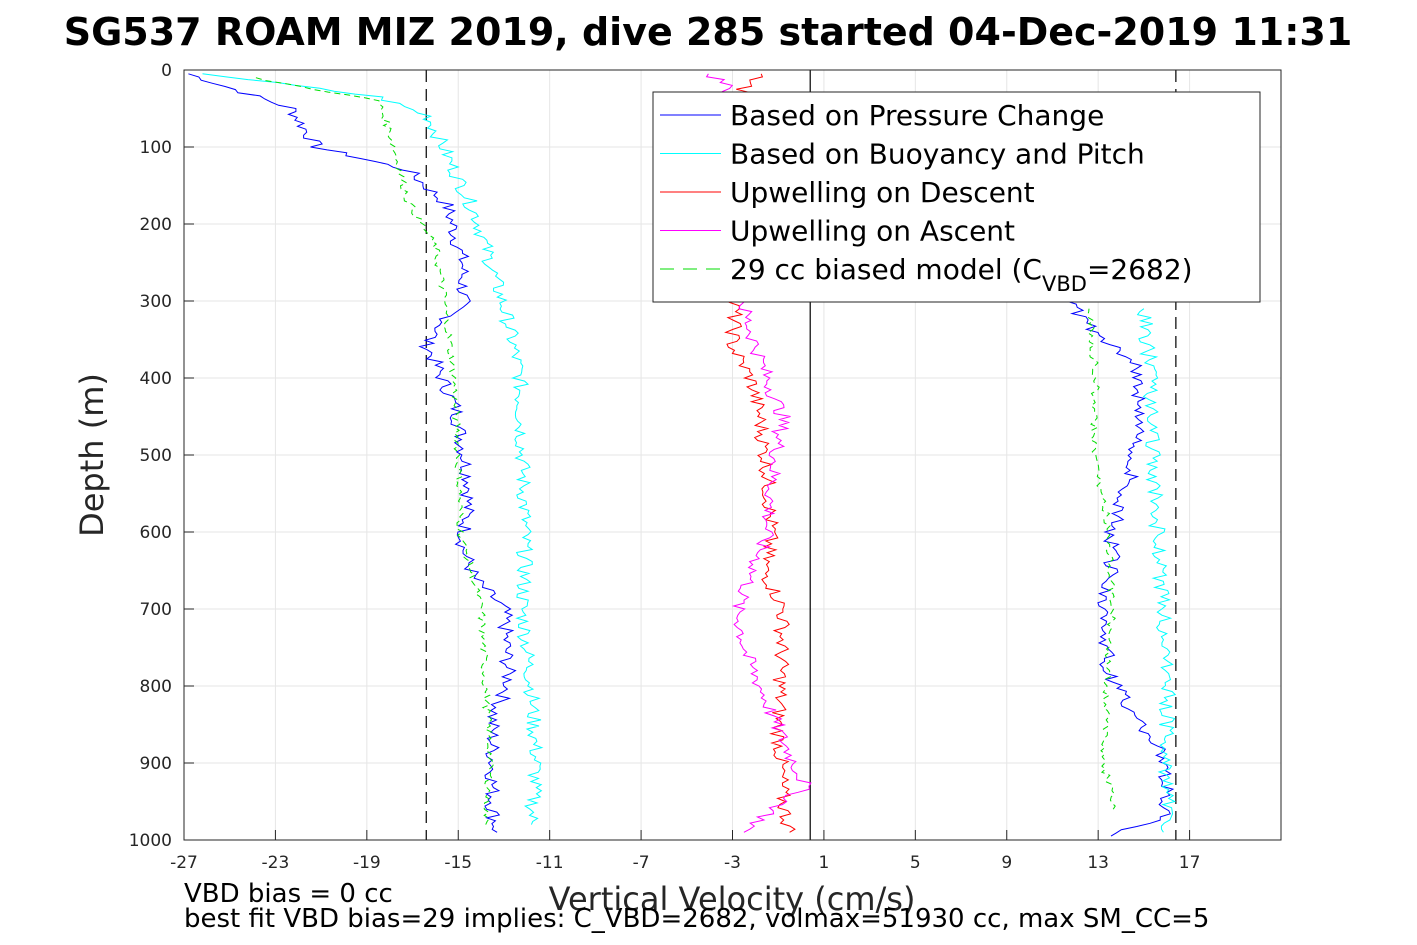 This screenshot has width=1417, height=945. I want to click on legend-entry-label: Based on Buoyancy and Pitch, so click(937, 154).